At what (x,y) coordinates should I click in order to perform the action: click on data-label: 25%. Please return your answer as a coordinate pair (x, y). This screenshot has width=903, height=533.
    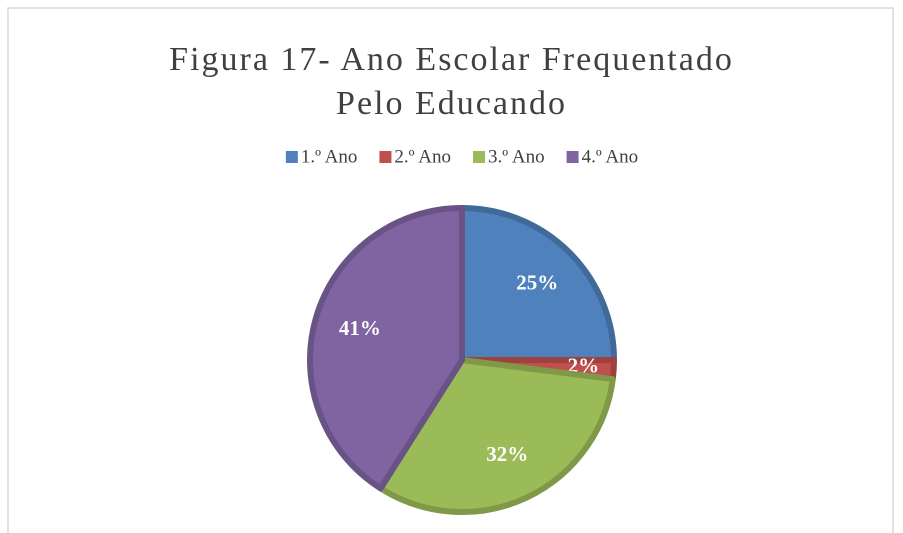
    Looking at the image, I should click on (537, 283).